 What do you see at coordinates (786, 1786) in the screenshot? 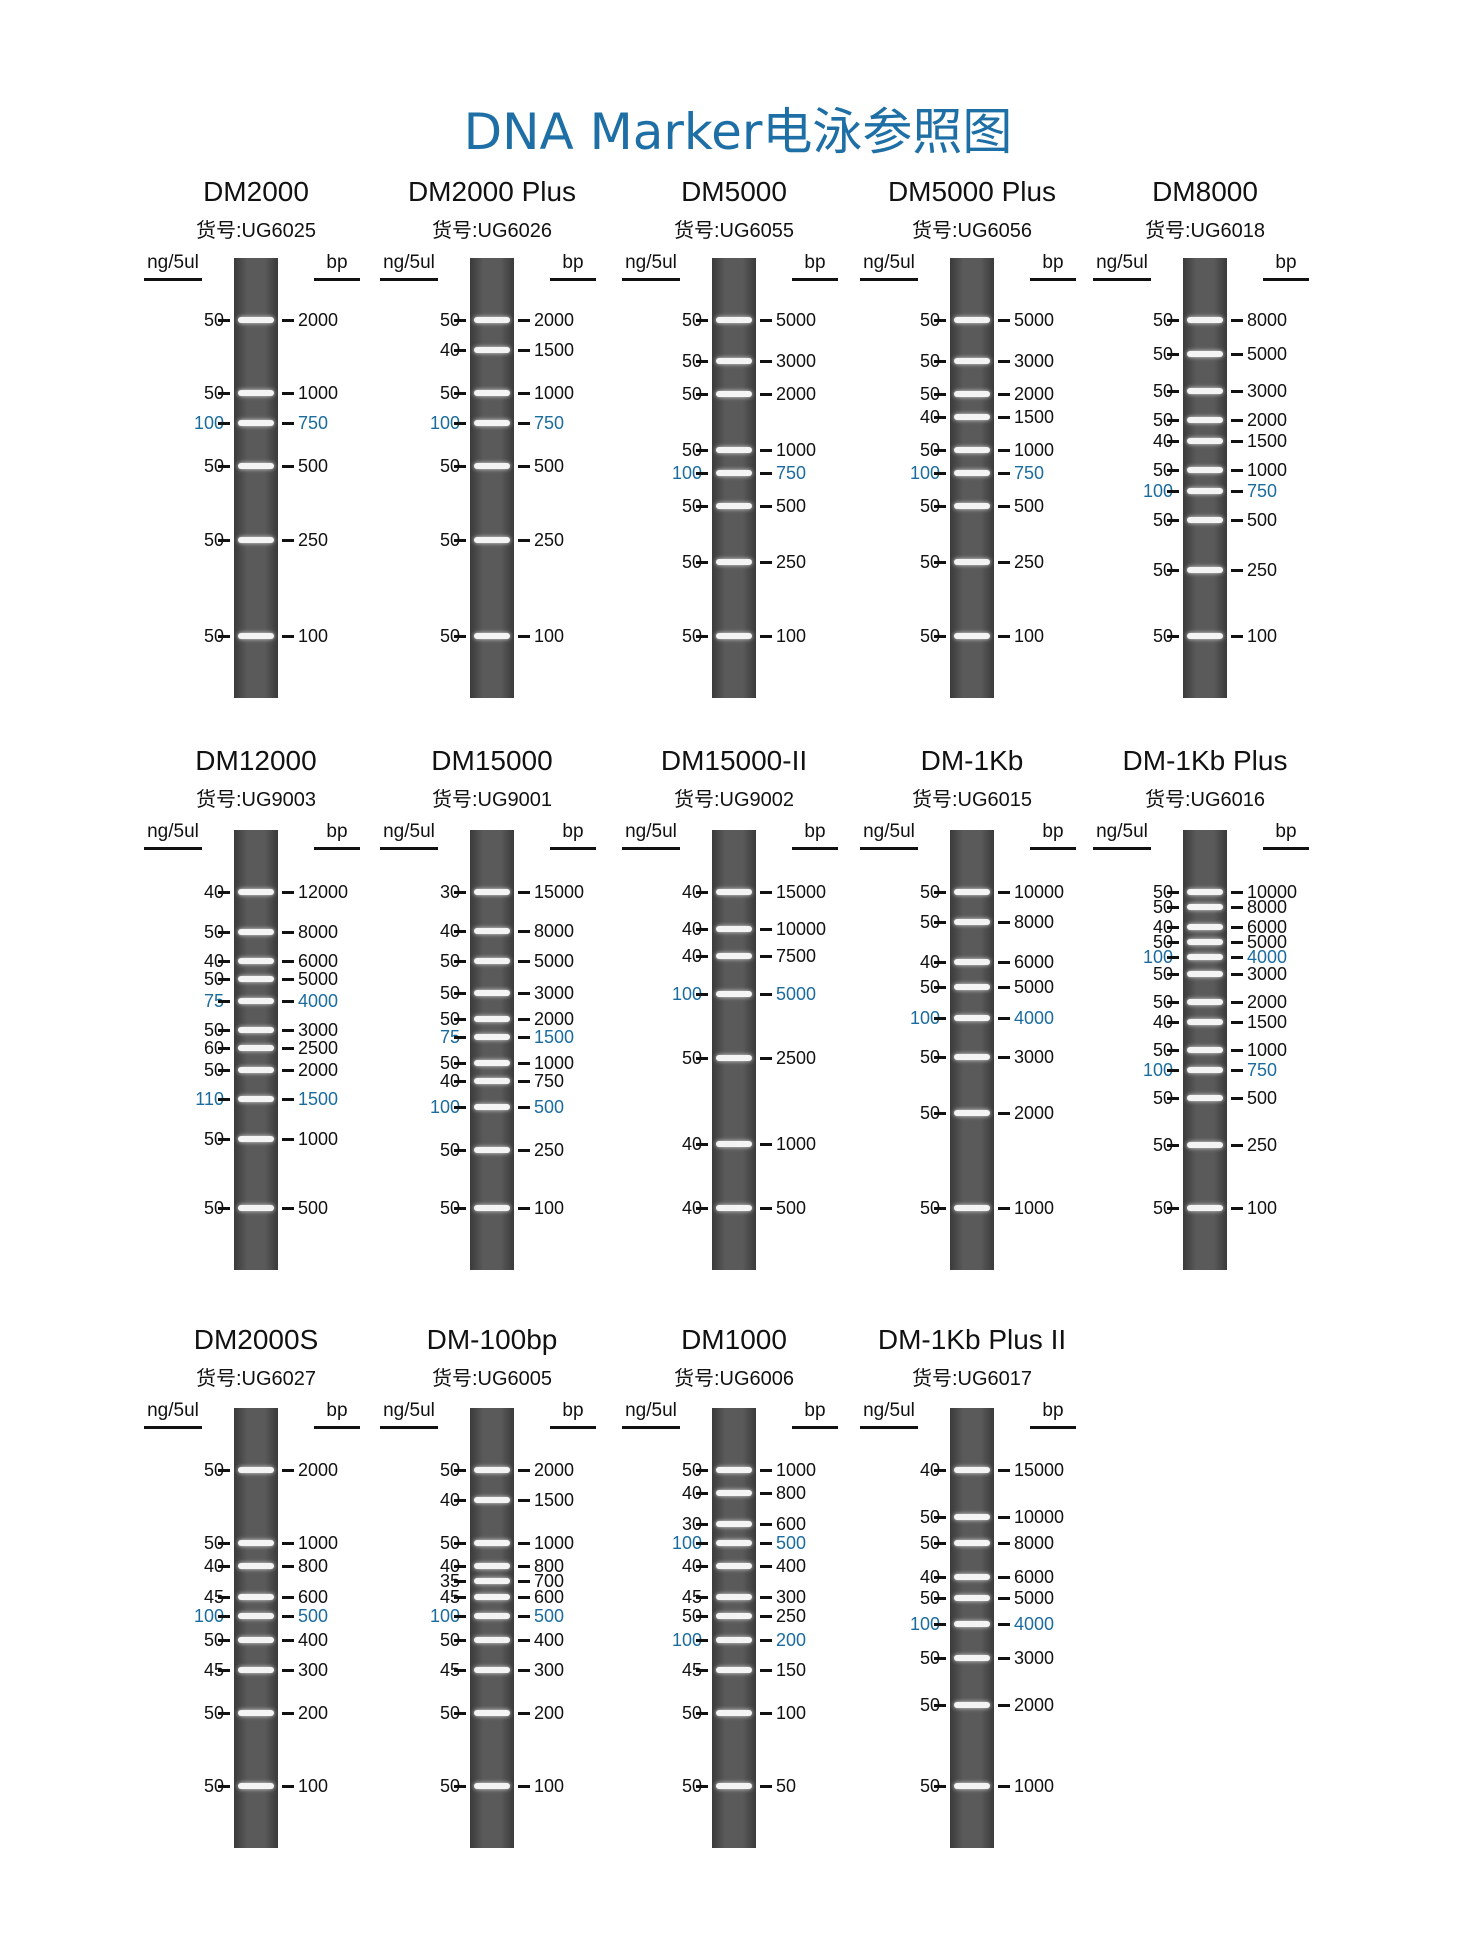
I see `band-bp-label: 50` at bounding box center [786, 1786].